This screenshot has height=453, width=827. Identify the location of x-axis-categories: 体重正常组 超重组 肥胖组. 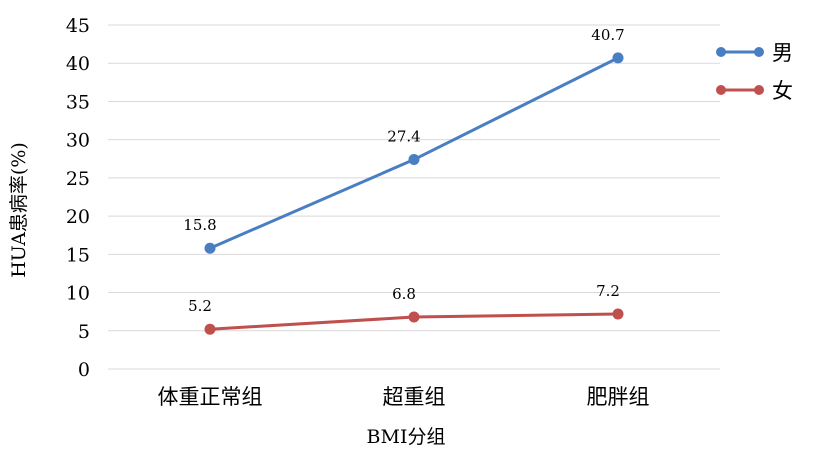
(404, 397).